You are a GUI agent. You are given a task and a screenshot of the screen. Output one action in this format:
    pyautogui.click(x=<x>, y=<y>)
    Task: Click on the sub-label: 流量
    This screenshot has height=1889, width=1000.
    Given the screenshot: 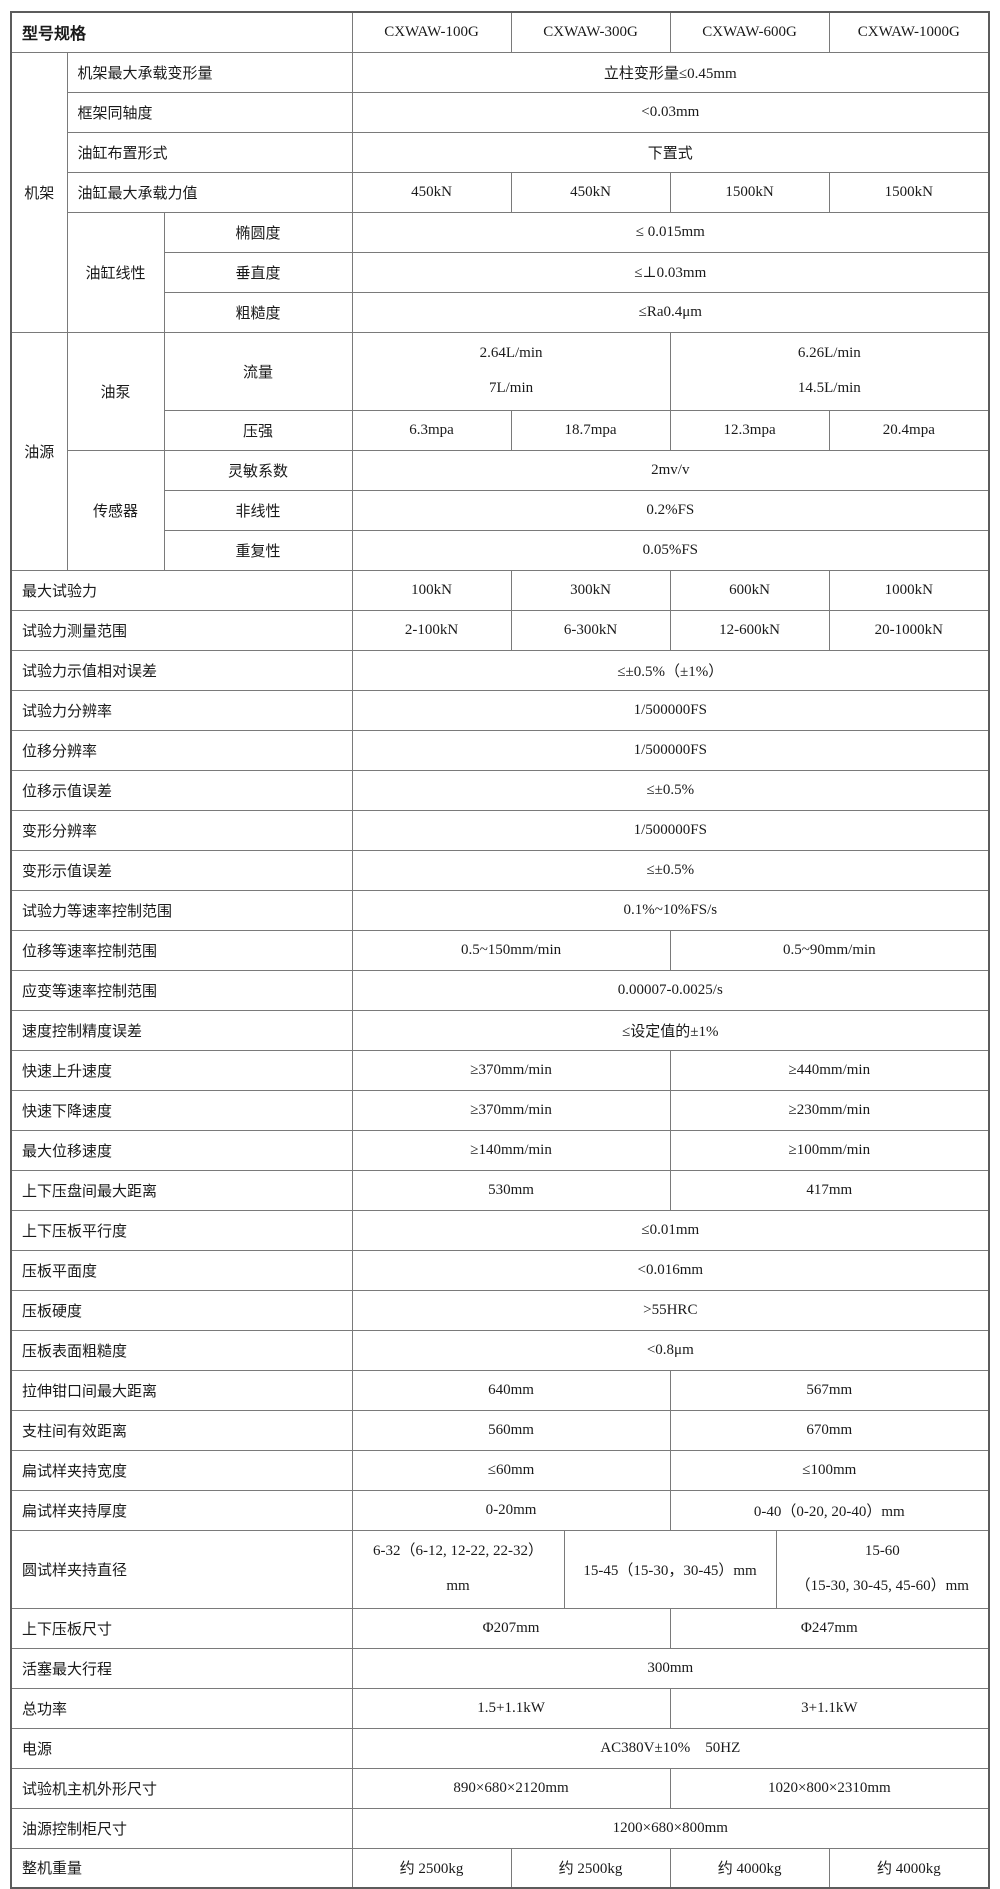 What is the action you would take?
    pyautogui.click(x=258, y=371)
    